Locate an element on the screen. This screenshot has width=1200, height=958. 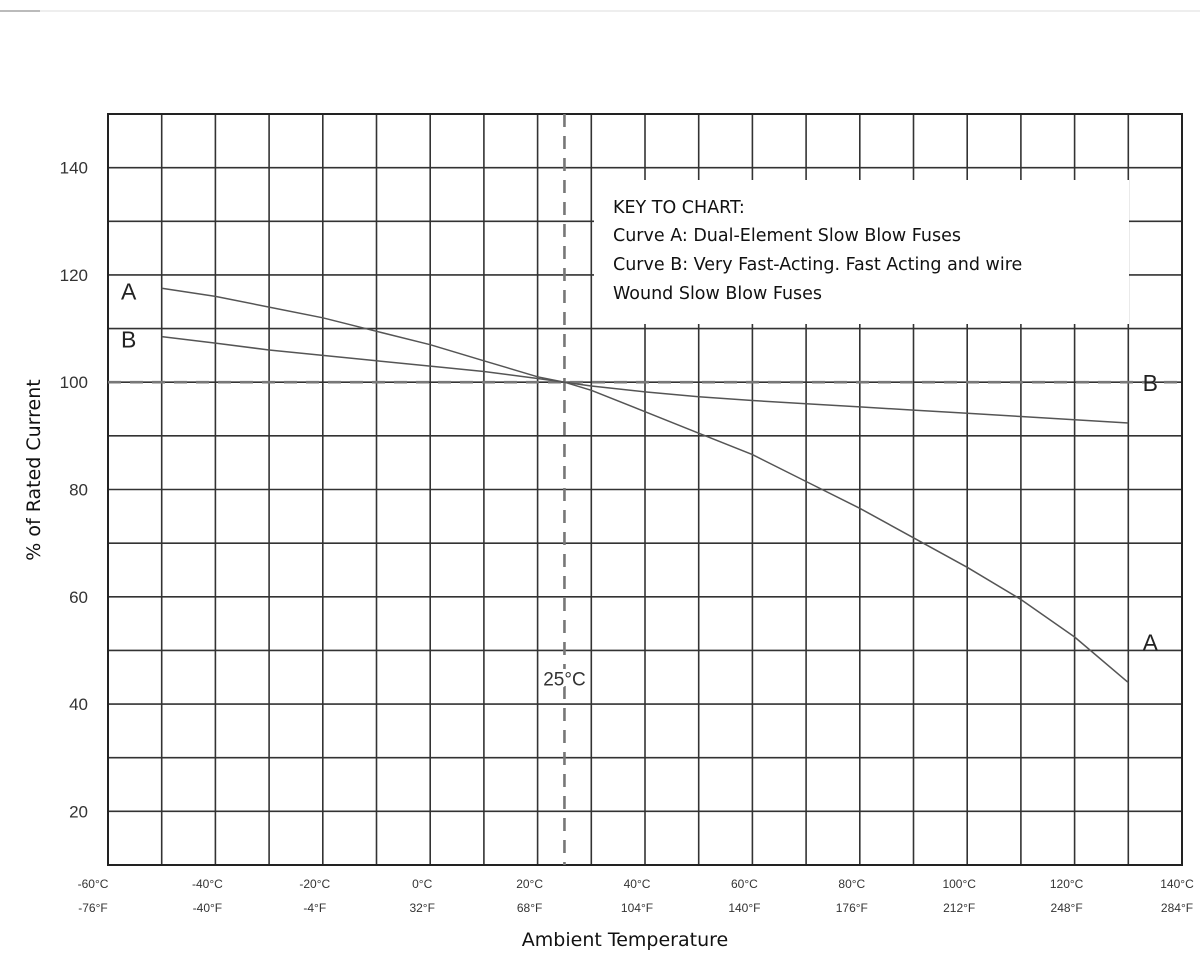
y-axis-title: % of Rated Current is located at coordinates (34, 469).